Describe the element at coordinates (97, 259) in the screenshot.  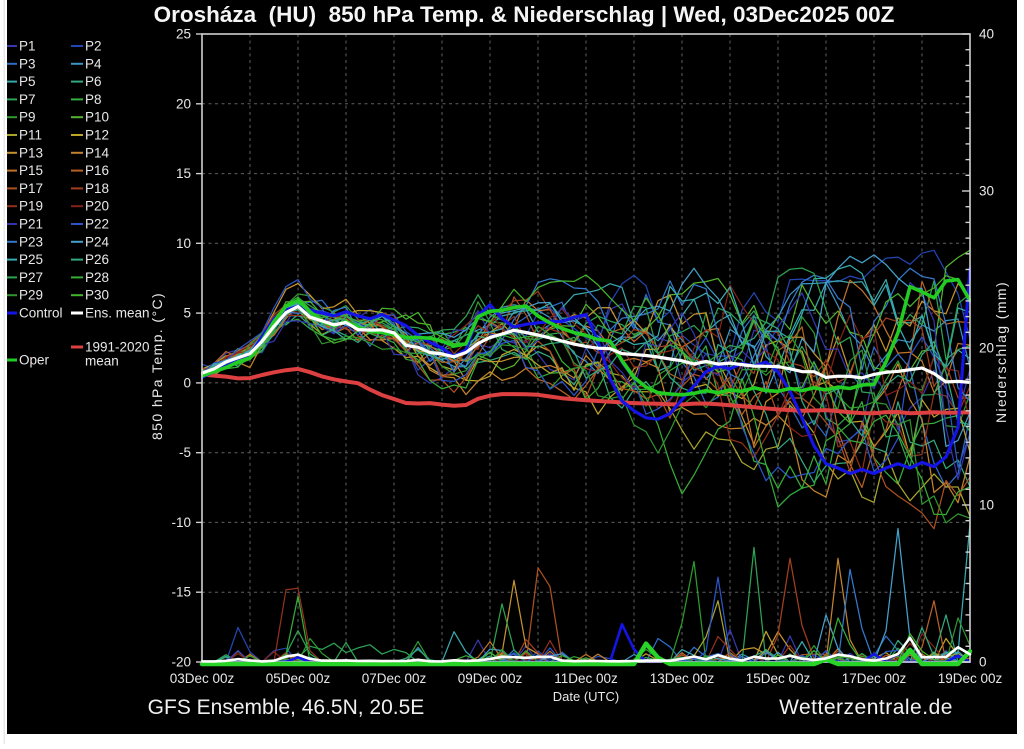
I see `svg-text: P26` at that location.